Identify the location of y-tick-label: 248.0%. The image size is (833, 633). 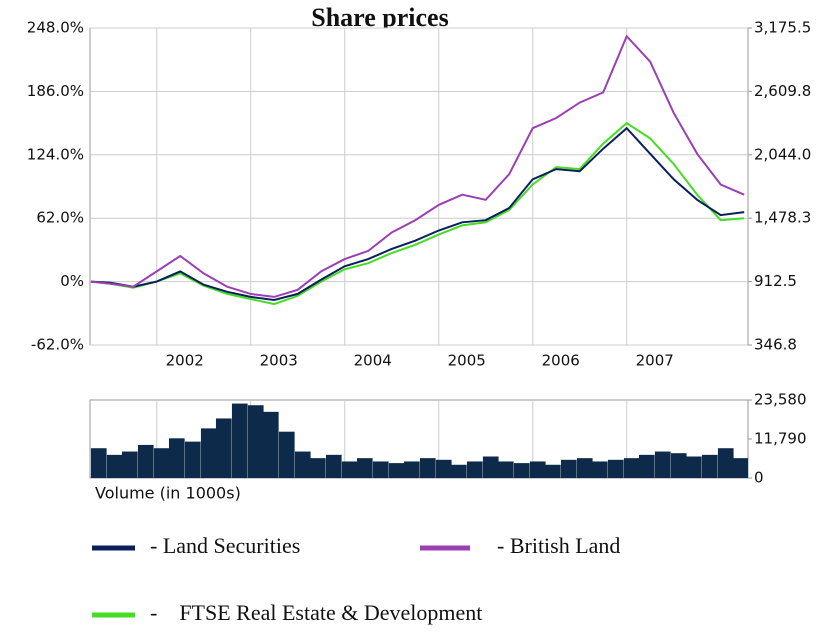
(55, 28).